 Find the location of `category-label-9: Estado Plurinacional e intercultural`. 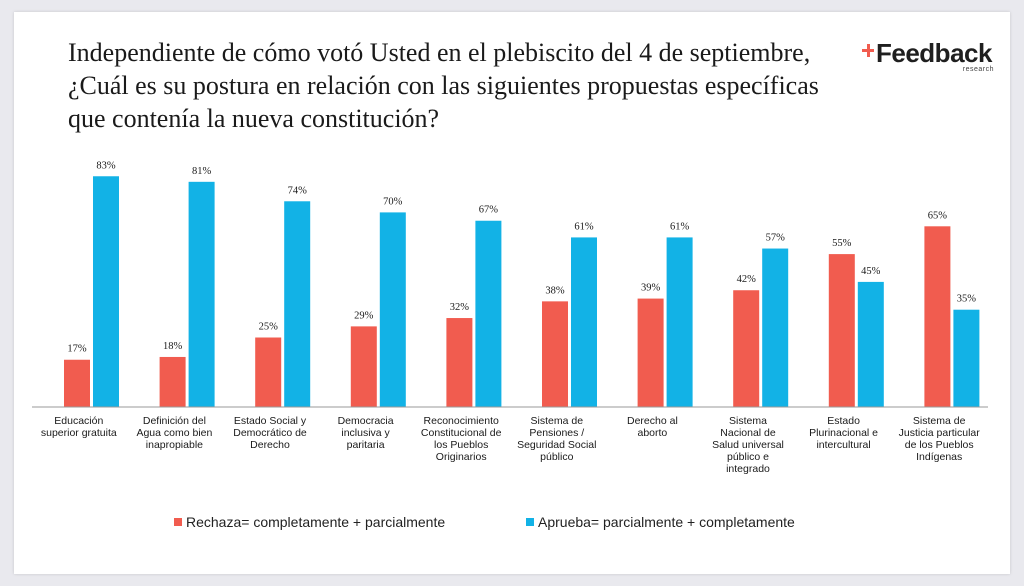

category-label-9: Estado Plurinacional e intercultural is located at coordinates (843, 433).